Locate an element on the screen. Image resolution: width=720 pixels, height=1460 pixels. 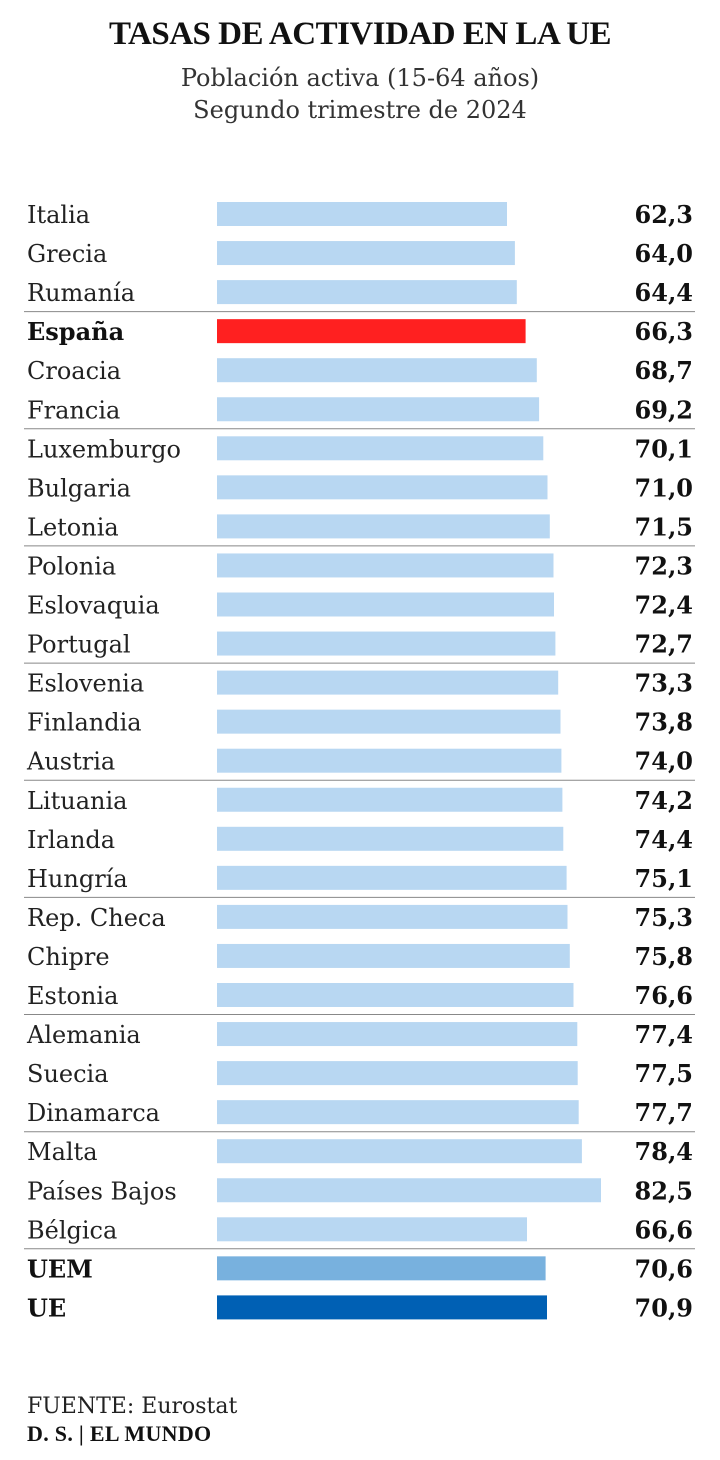
category-label: Finlandia is located at coordinates (84, 723).